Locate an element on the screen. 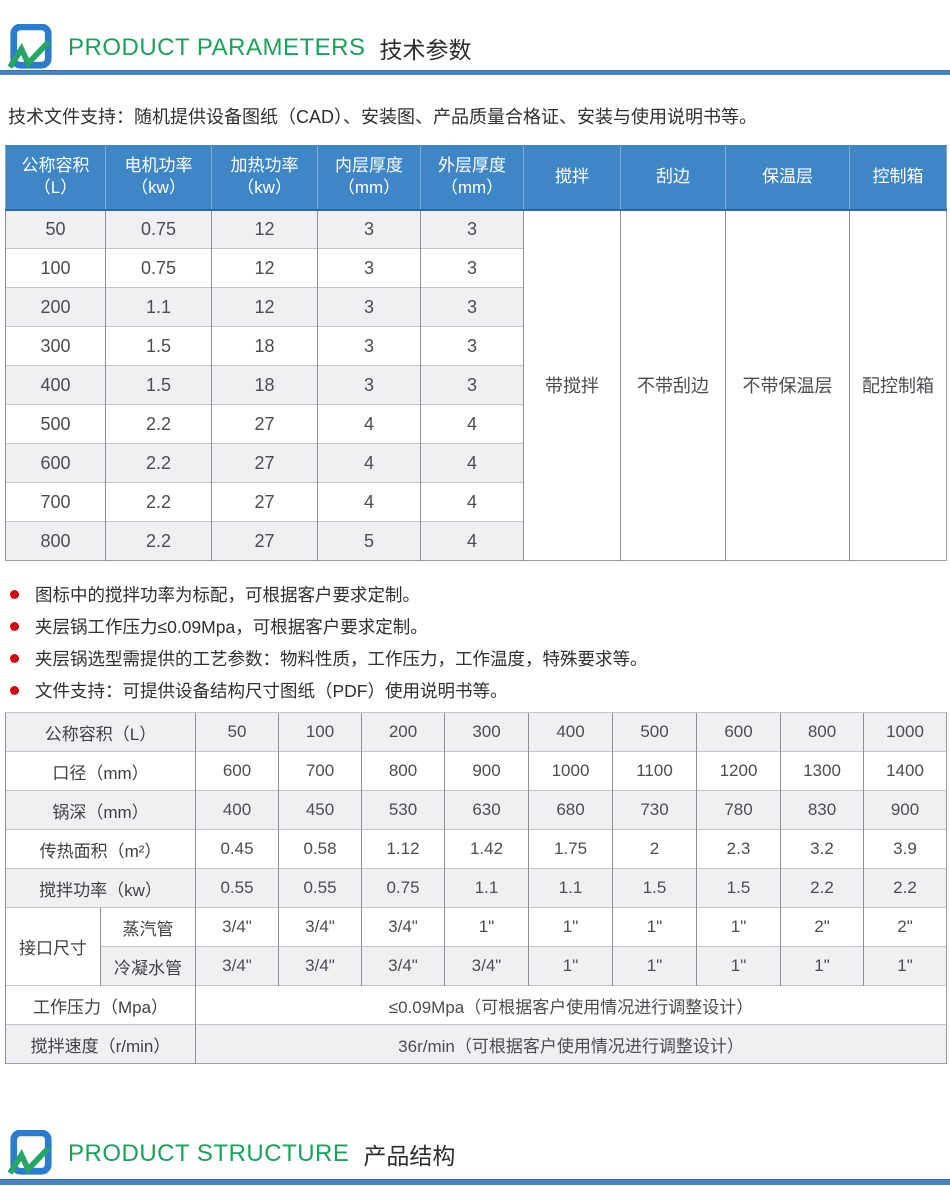 The image size is (950, 1186). row-sublabel: 蒸汽管 is located at coordinates (148, 927).